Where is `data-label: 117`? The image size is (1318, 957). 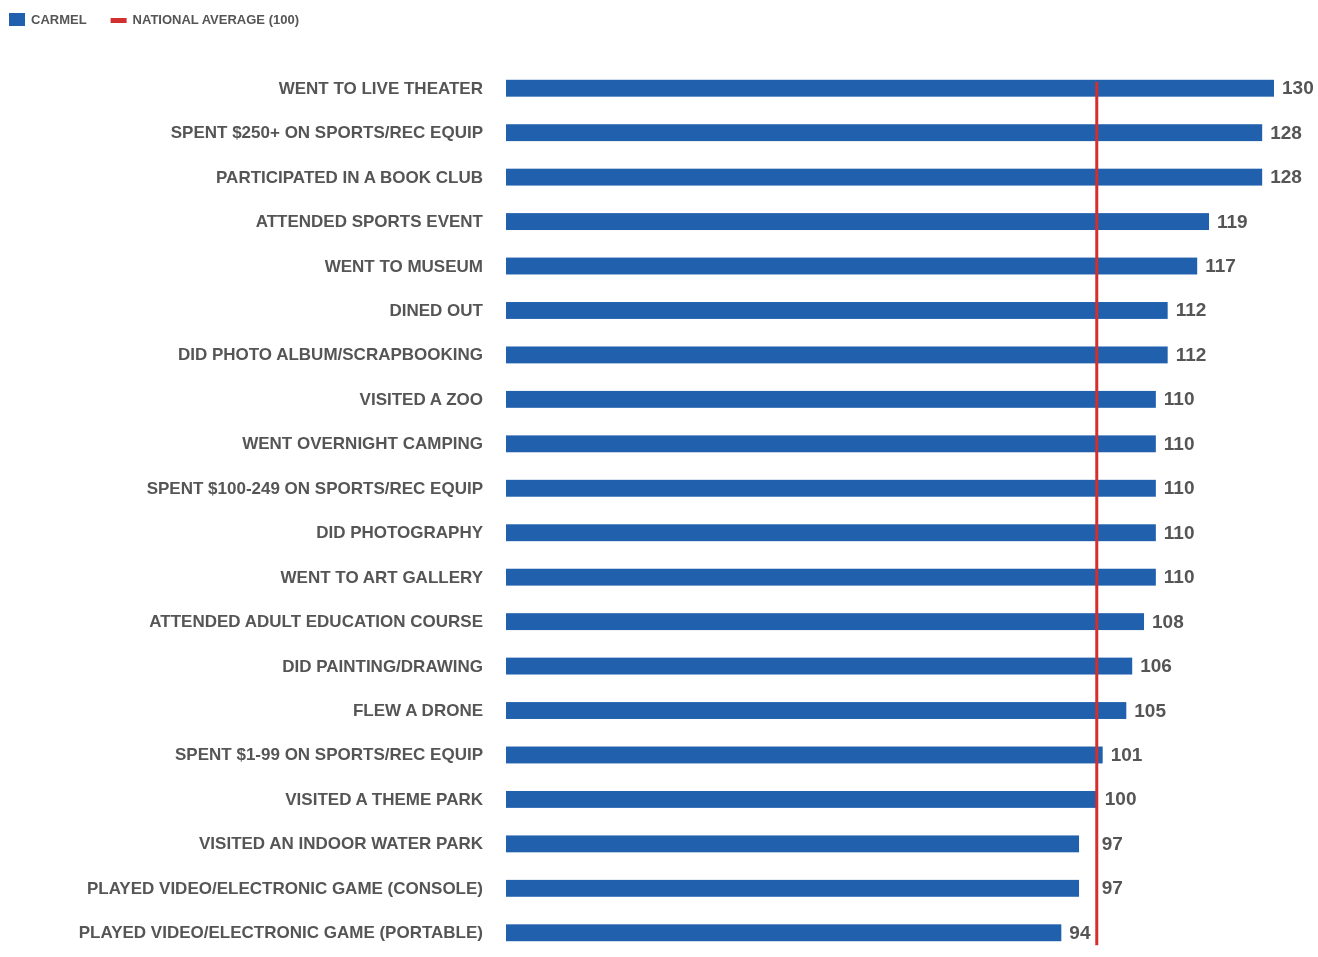
data-label: 117 is located at coordinates (1220, 266).